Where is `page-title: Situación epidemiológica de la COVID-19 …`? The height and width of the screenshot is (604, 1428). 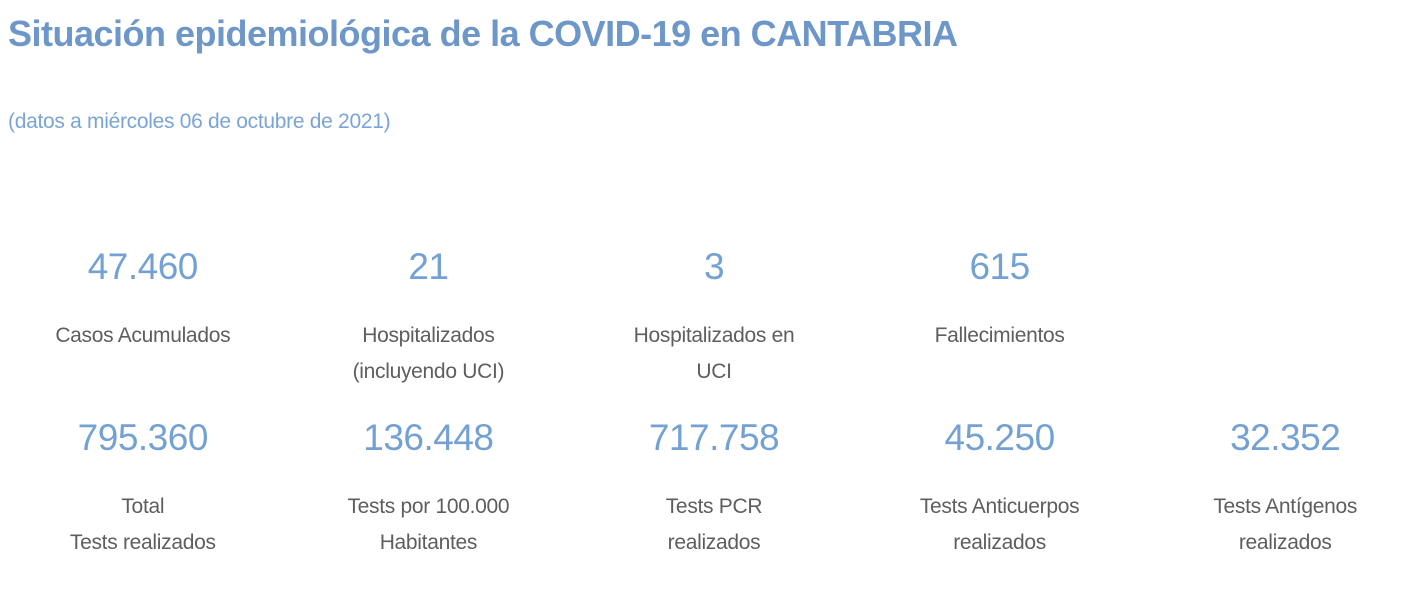 page-title: Situación epidemiológica de la COVID-19 … is located at coordinates (483, 33).